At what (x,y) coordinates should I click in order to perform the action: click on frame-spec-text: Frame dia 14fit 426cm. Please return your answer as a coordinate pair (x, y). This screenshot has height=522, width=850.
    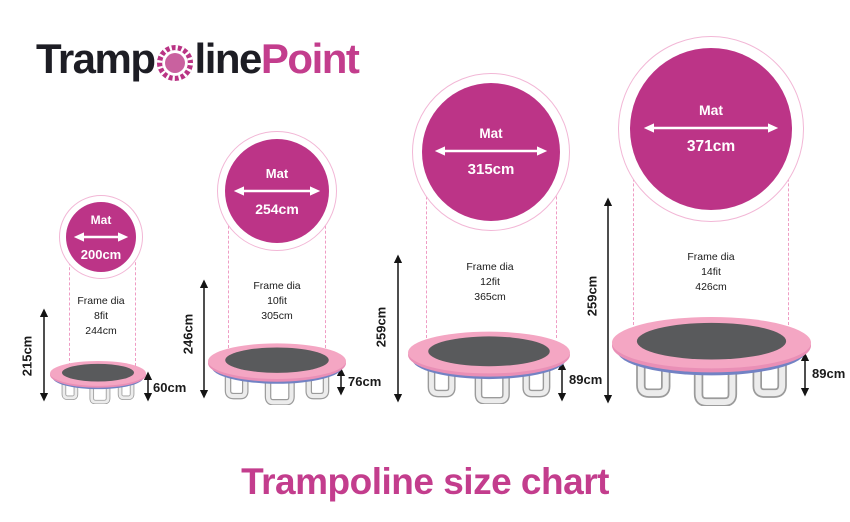
    Looking at the image, I should click on (711, 272).